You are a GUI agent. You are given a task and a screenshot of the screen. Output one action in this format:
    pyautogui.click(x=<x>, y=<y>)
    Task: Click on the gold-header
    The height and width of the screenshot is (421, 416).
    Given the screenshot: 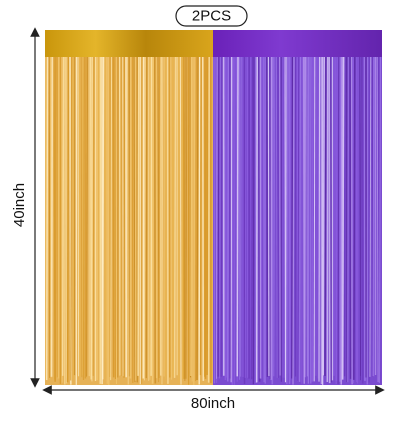 What is the action you would take?
    pyautogui.click(x=129, y=43)
    